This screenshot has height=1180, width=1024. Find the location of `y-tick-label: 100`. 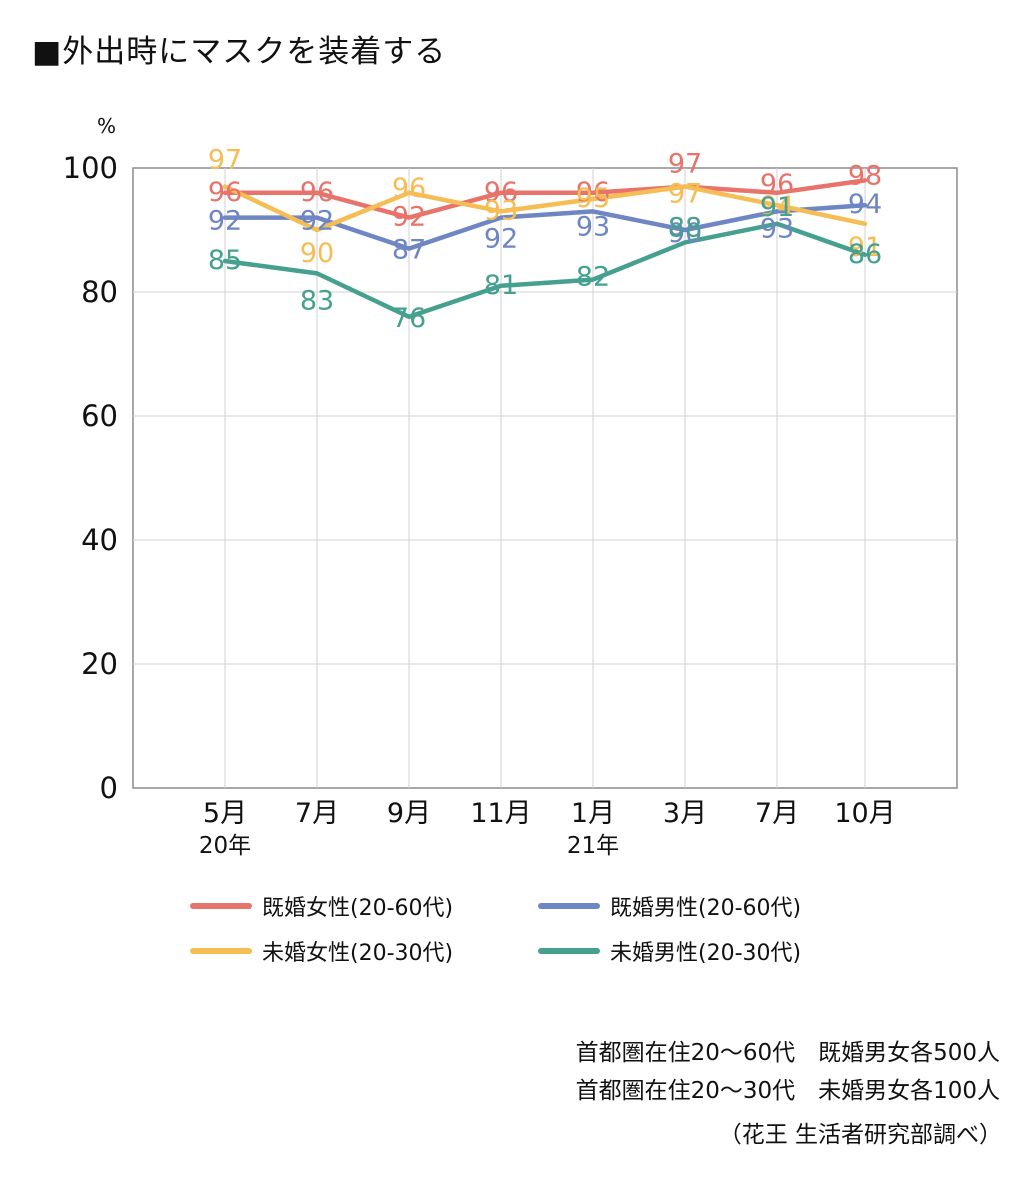

y-tick-label: 100 is located at coordinates (90, 168).